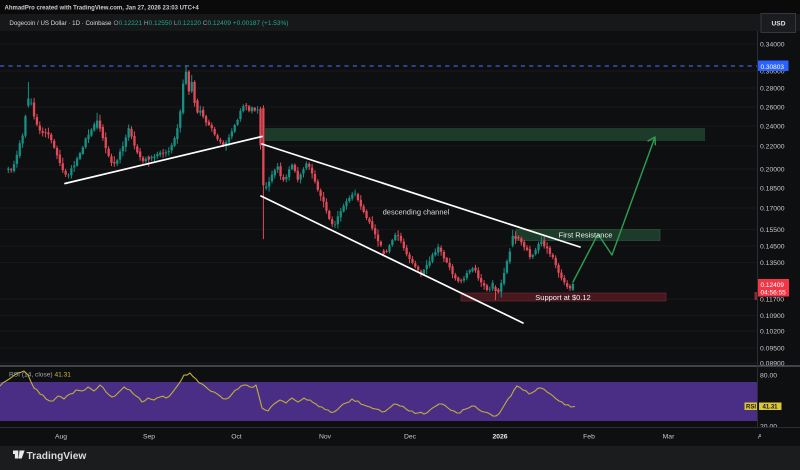 The width and height of the screenshot is (800, 470). I want to click on svg-text: 0.34000, so click(772, 44).